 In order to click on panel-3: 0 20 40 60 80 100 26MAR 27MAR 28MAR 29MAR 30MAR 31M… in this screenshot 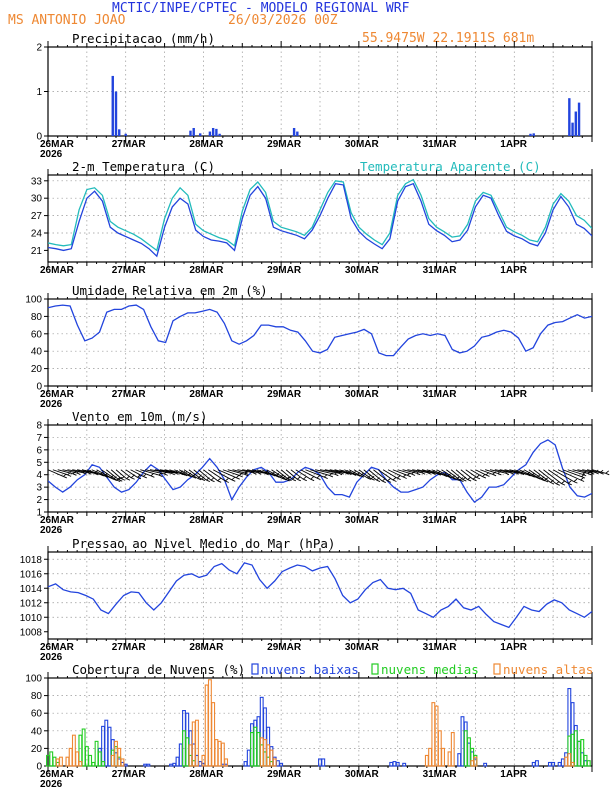, I will do `click(309, 346)`.